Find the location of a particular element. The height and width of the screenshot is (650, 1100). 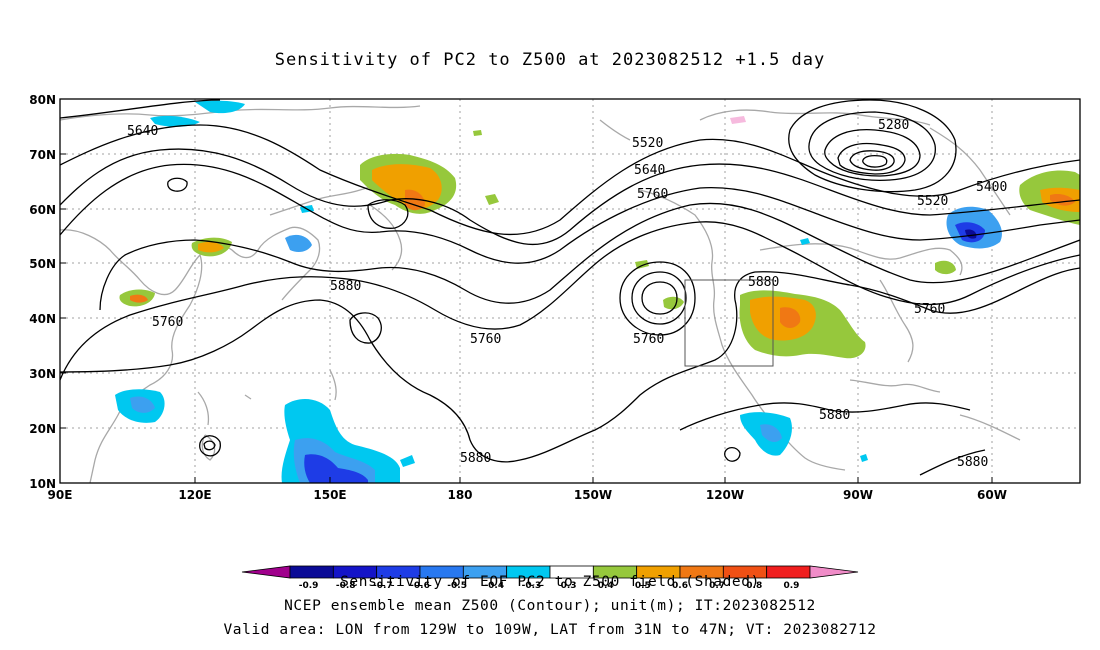

lat-label: 80N is located at coordinates (42, 100).